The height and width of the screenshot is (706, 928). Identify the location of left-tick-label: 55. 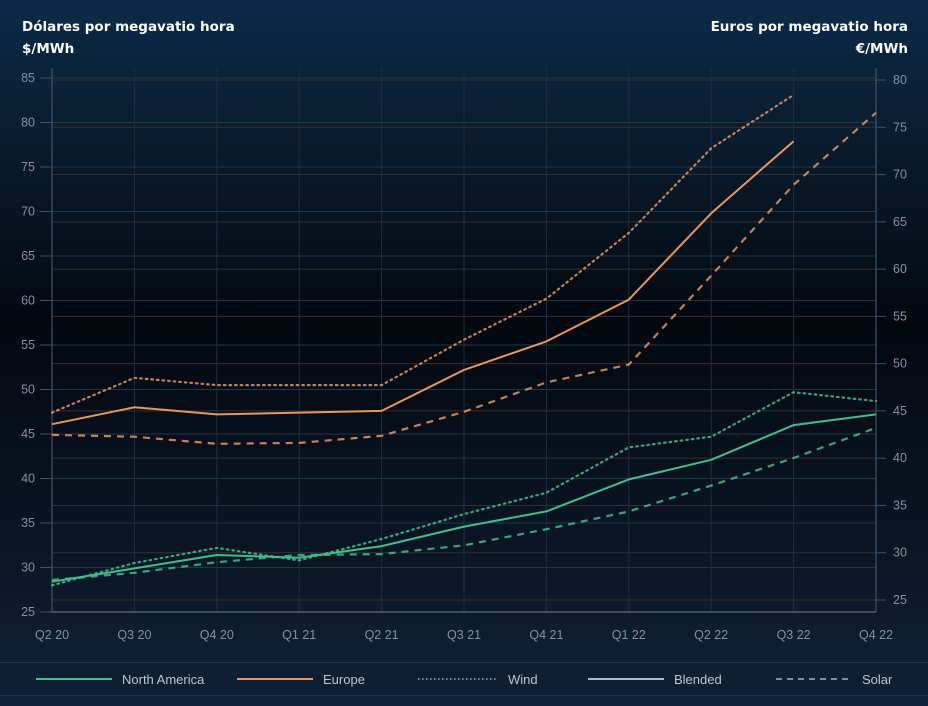
(28, 345).